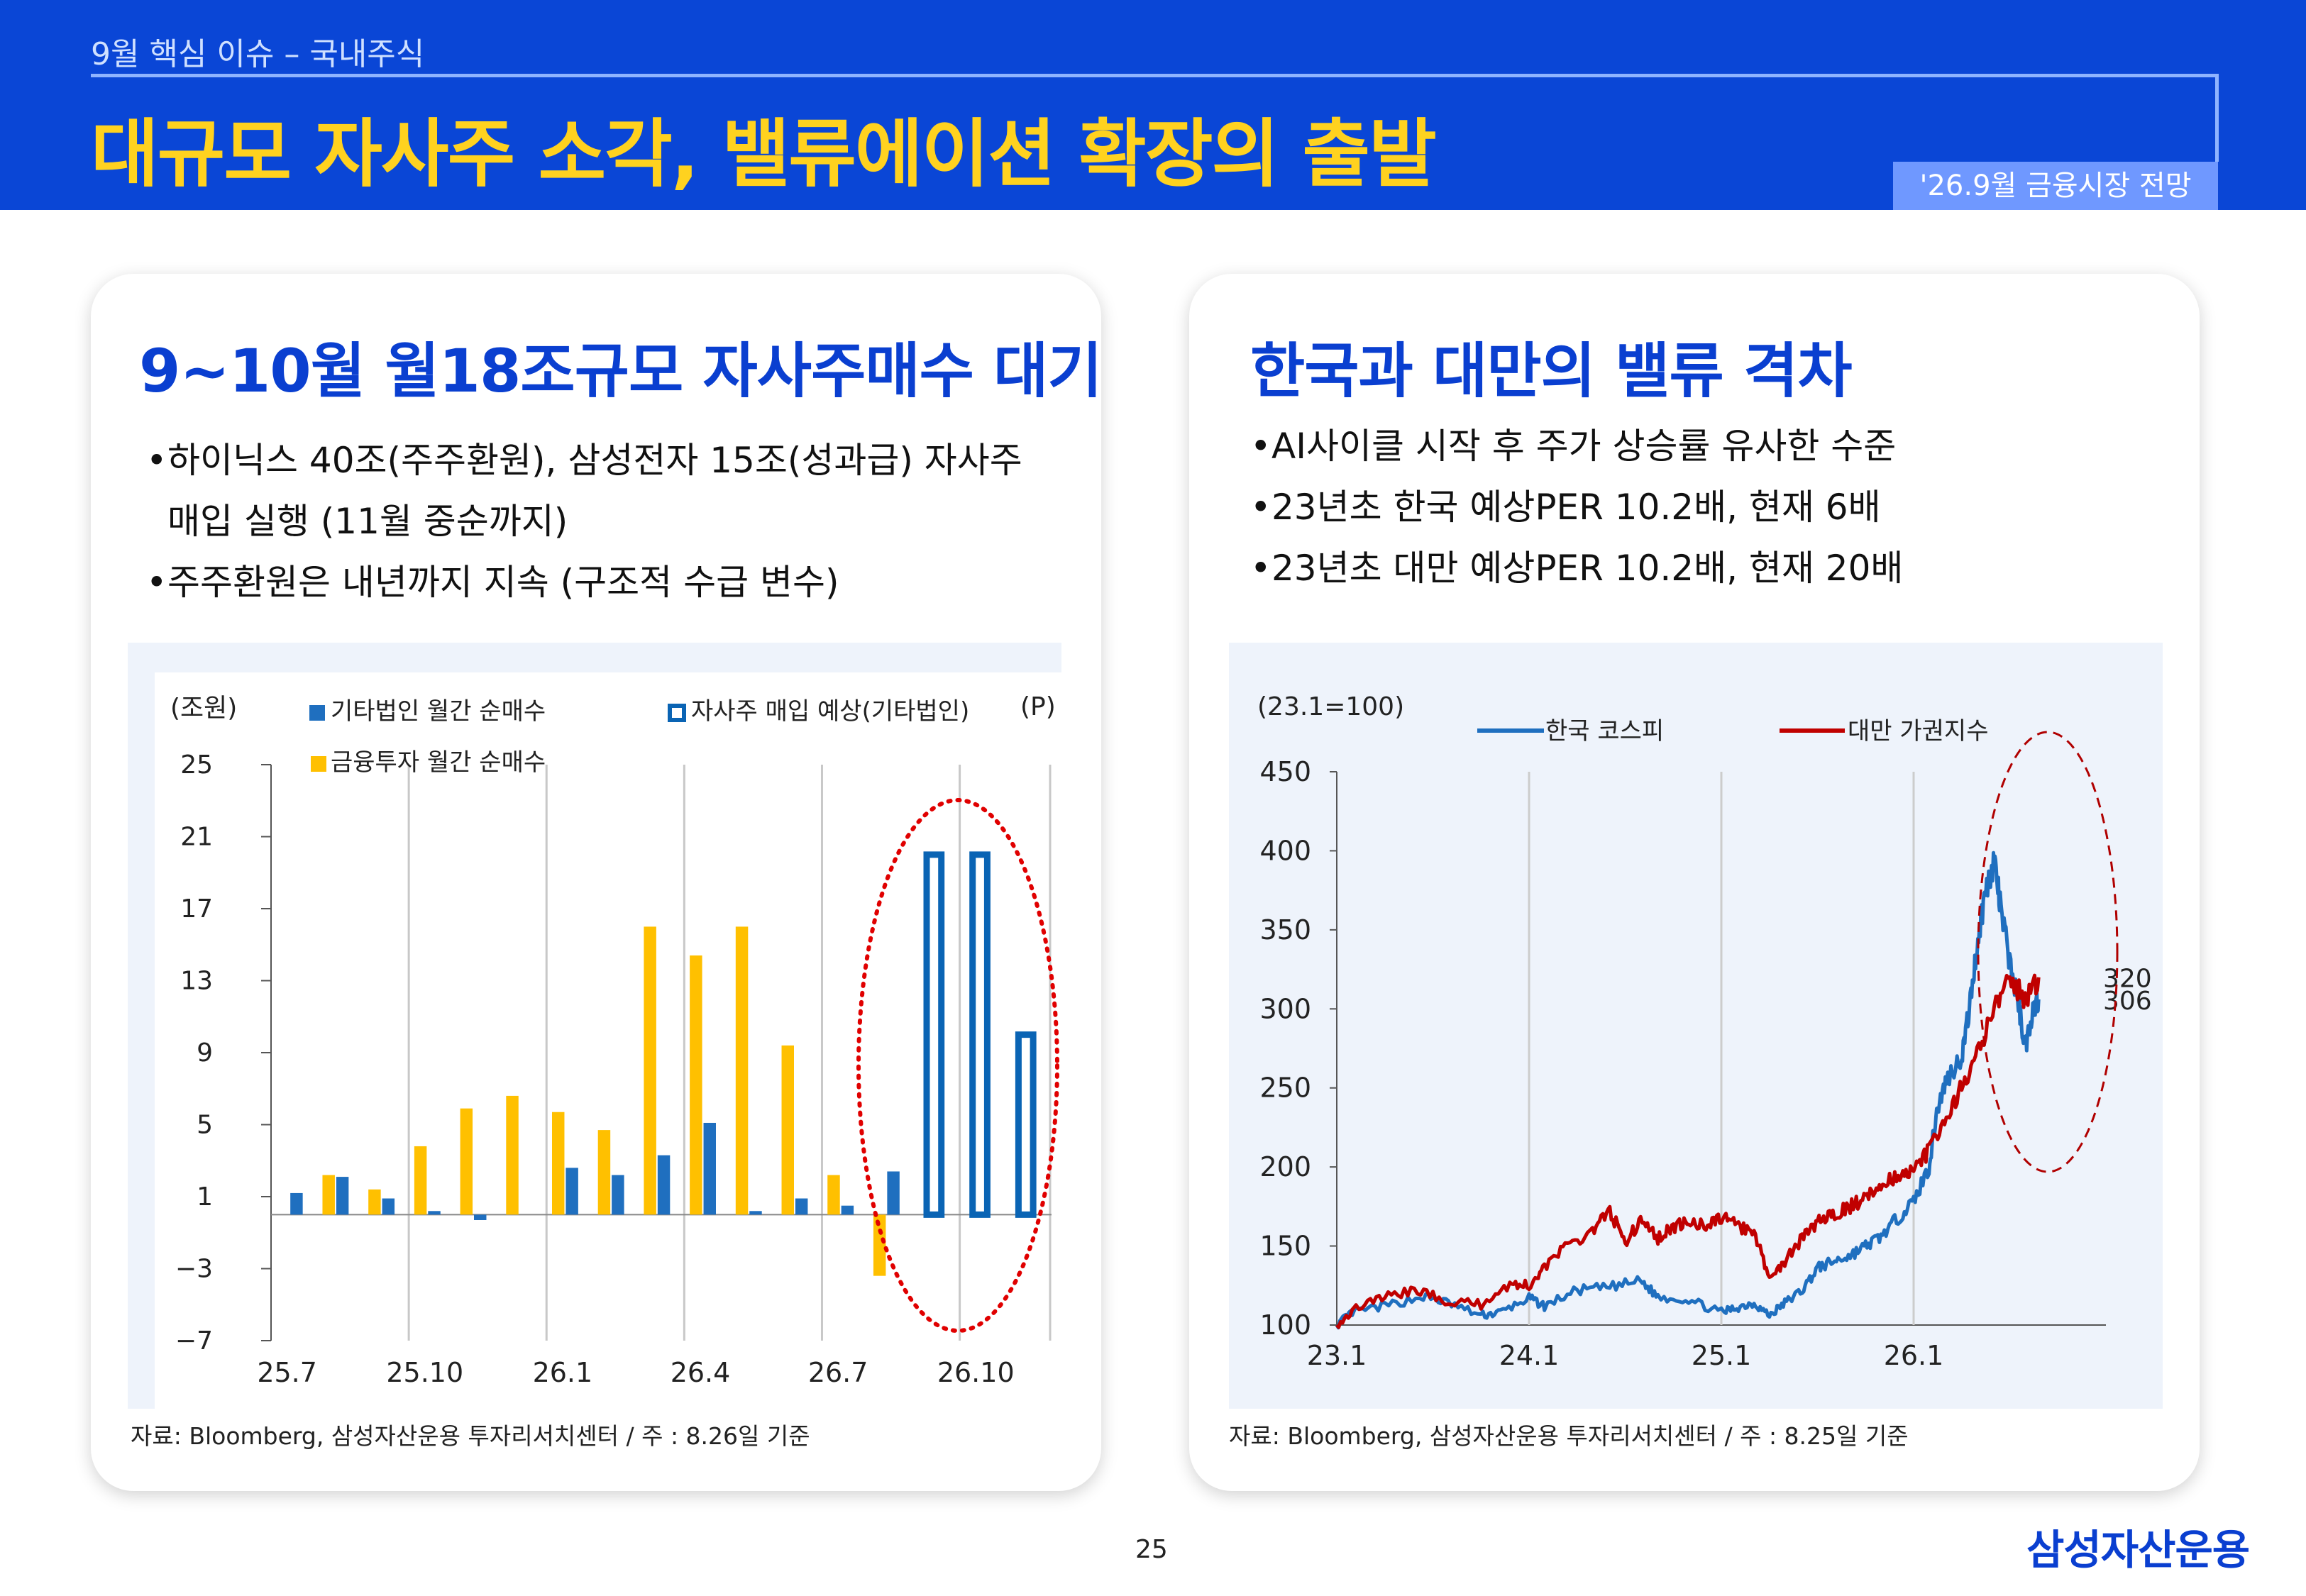 The height and width of the screenshot is (1596, 2306). What do you see at coordinates (2127, 980) in the screenshot?
I see `end-label-taiex: 320` at bounding box center [2127, 980].